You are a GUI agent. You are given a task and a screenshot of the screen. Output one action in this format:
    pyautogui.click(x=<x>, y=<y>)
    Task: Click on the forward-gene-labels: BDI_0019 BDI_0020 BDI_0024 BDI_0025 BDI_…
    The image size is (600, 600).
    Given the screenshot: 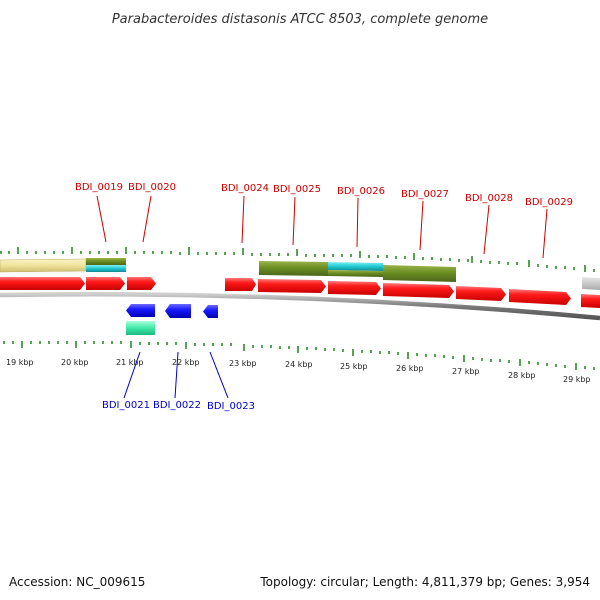 What is the action you would take?
    pyautogui.click(x=324, y=195)
    